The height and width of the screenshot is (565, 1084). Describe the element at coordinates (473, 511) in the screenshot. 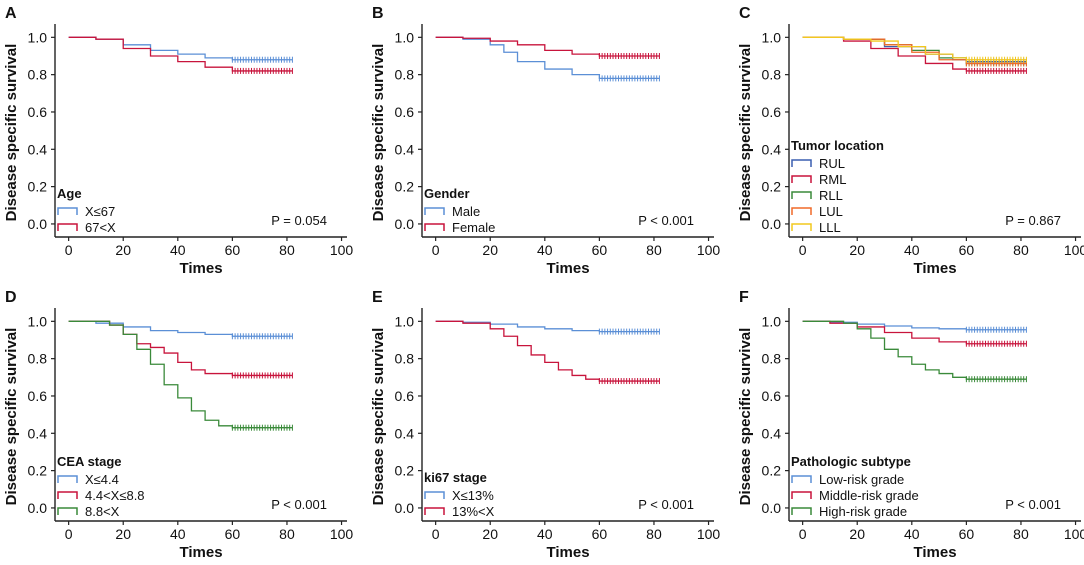

I see `legend-label: 13%<X` at that location.